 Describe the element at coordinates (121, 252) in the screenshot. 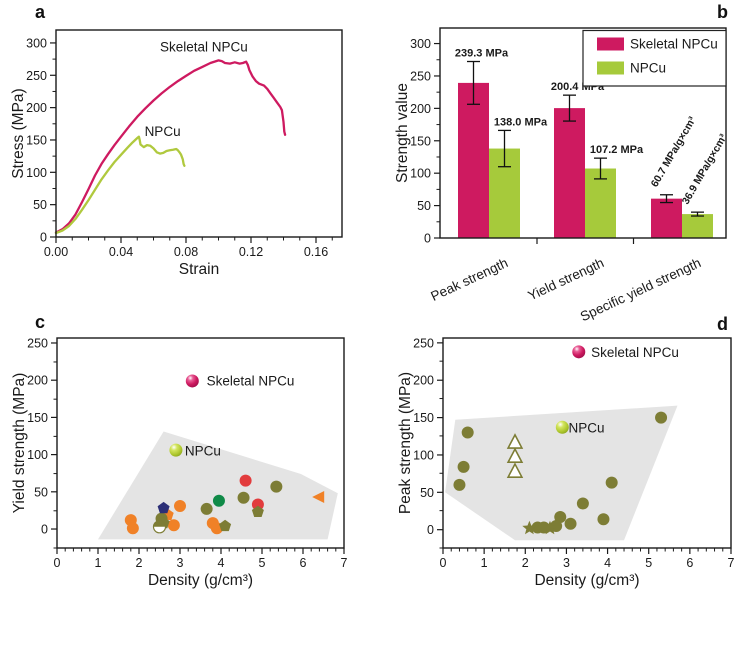

I see `x-tick-label: 0.04` at that location.